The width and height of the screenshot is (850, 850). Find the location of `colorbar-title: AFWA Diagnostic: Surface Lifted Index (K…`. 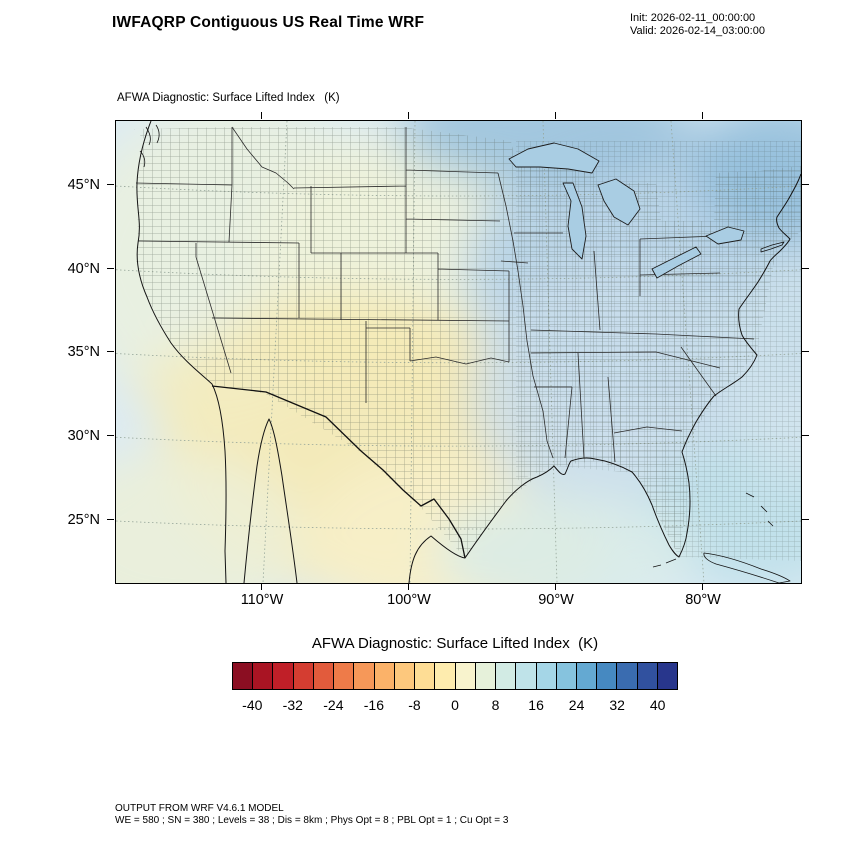

colorbar-title: AFWA Diagnostic: Surface Lifted Index (K… is located at coordinates (455, 643).